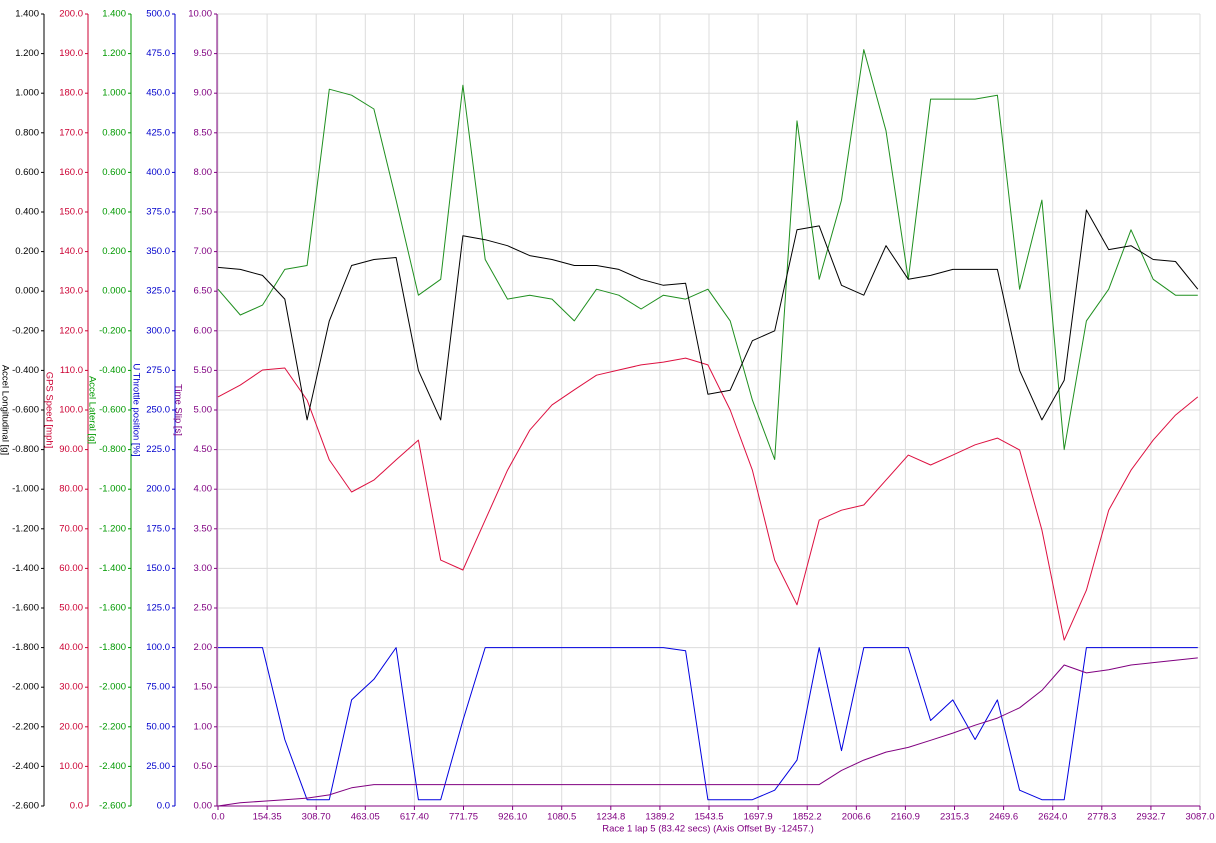  I want to click on y-tick-label: 8.50, so click(203, 132).